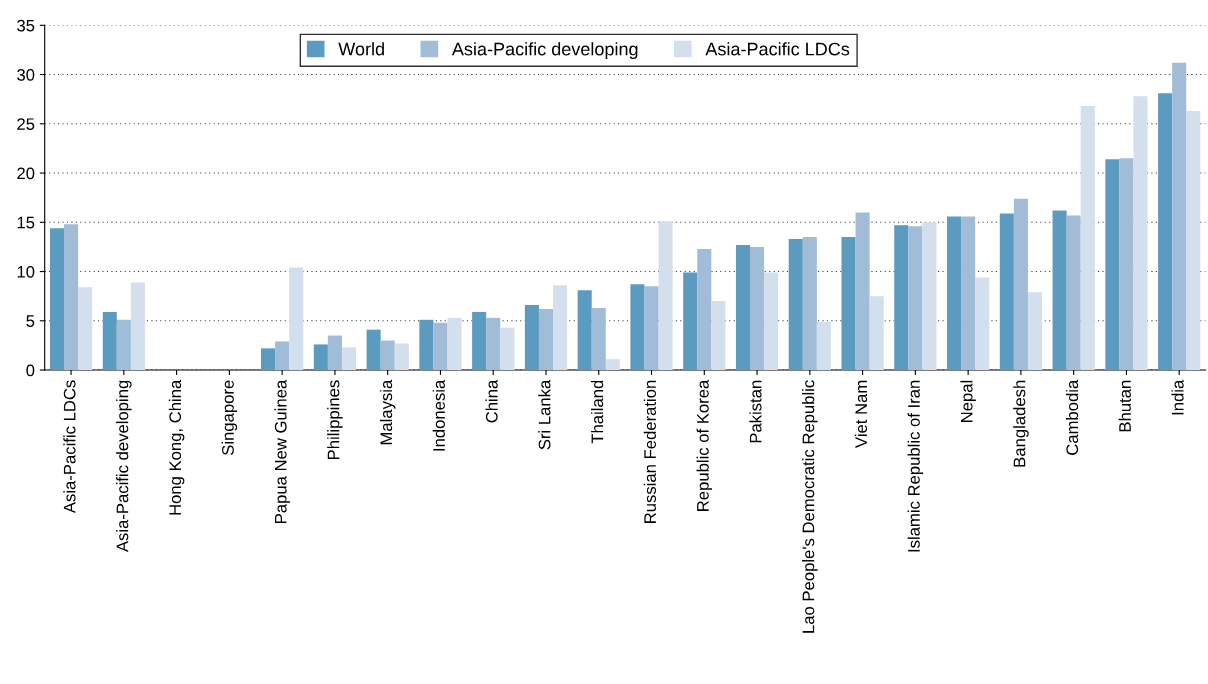  Describe the element at coordinates (915, 466) in the screenshot. I see `x-tick-label: Islamic Republic of Iran` at that location.